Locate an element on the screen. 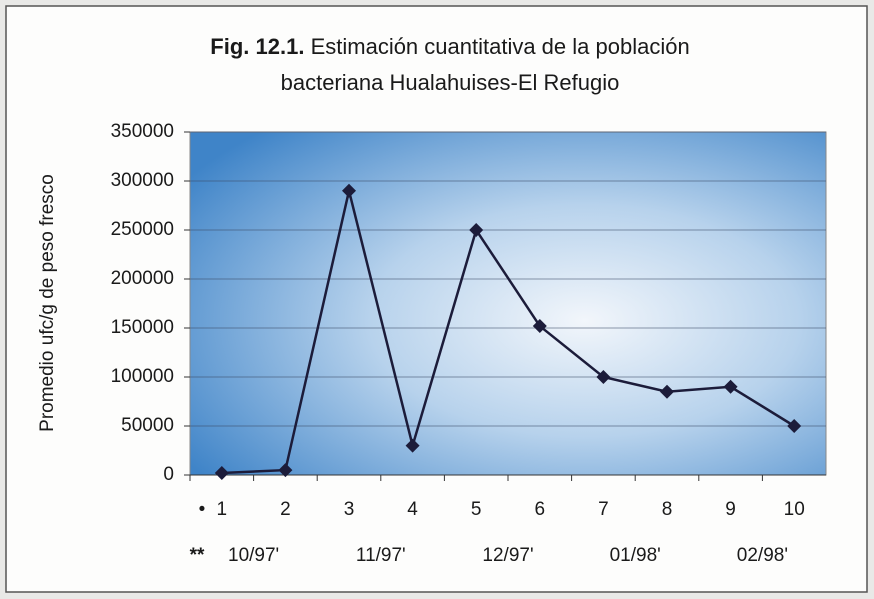 The image size is (874, 599). y-tick-label: 0 is located at coordinates (168, 474).